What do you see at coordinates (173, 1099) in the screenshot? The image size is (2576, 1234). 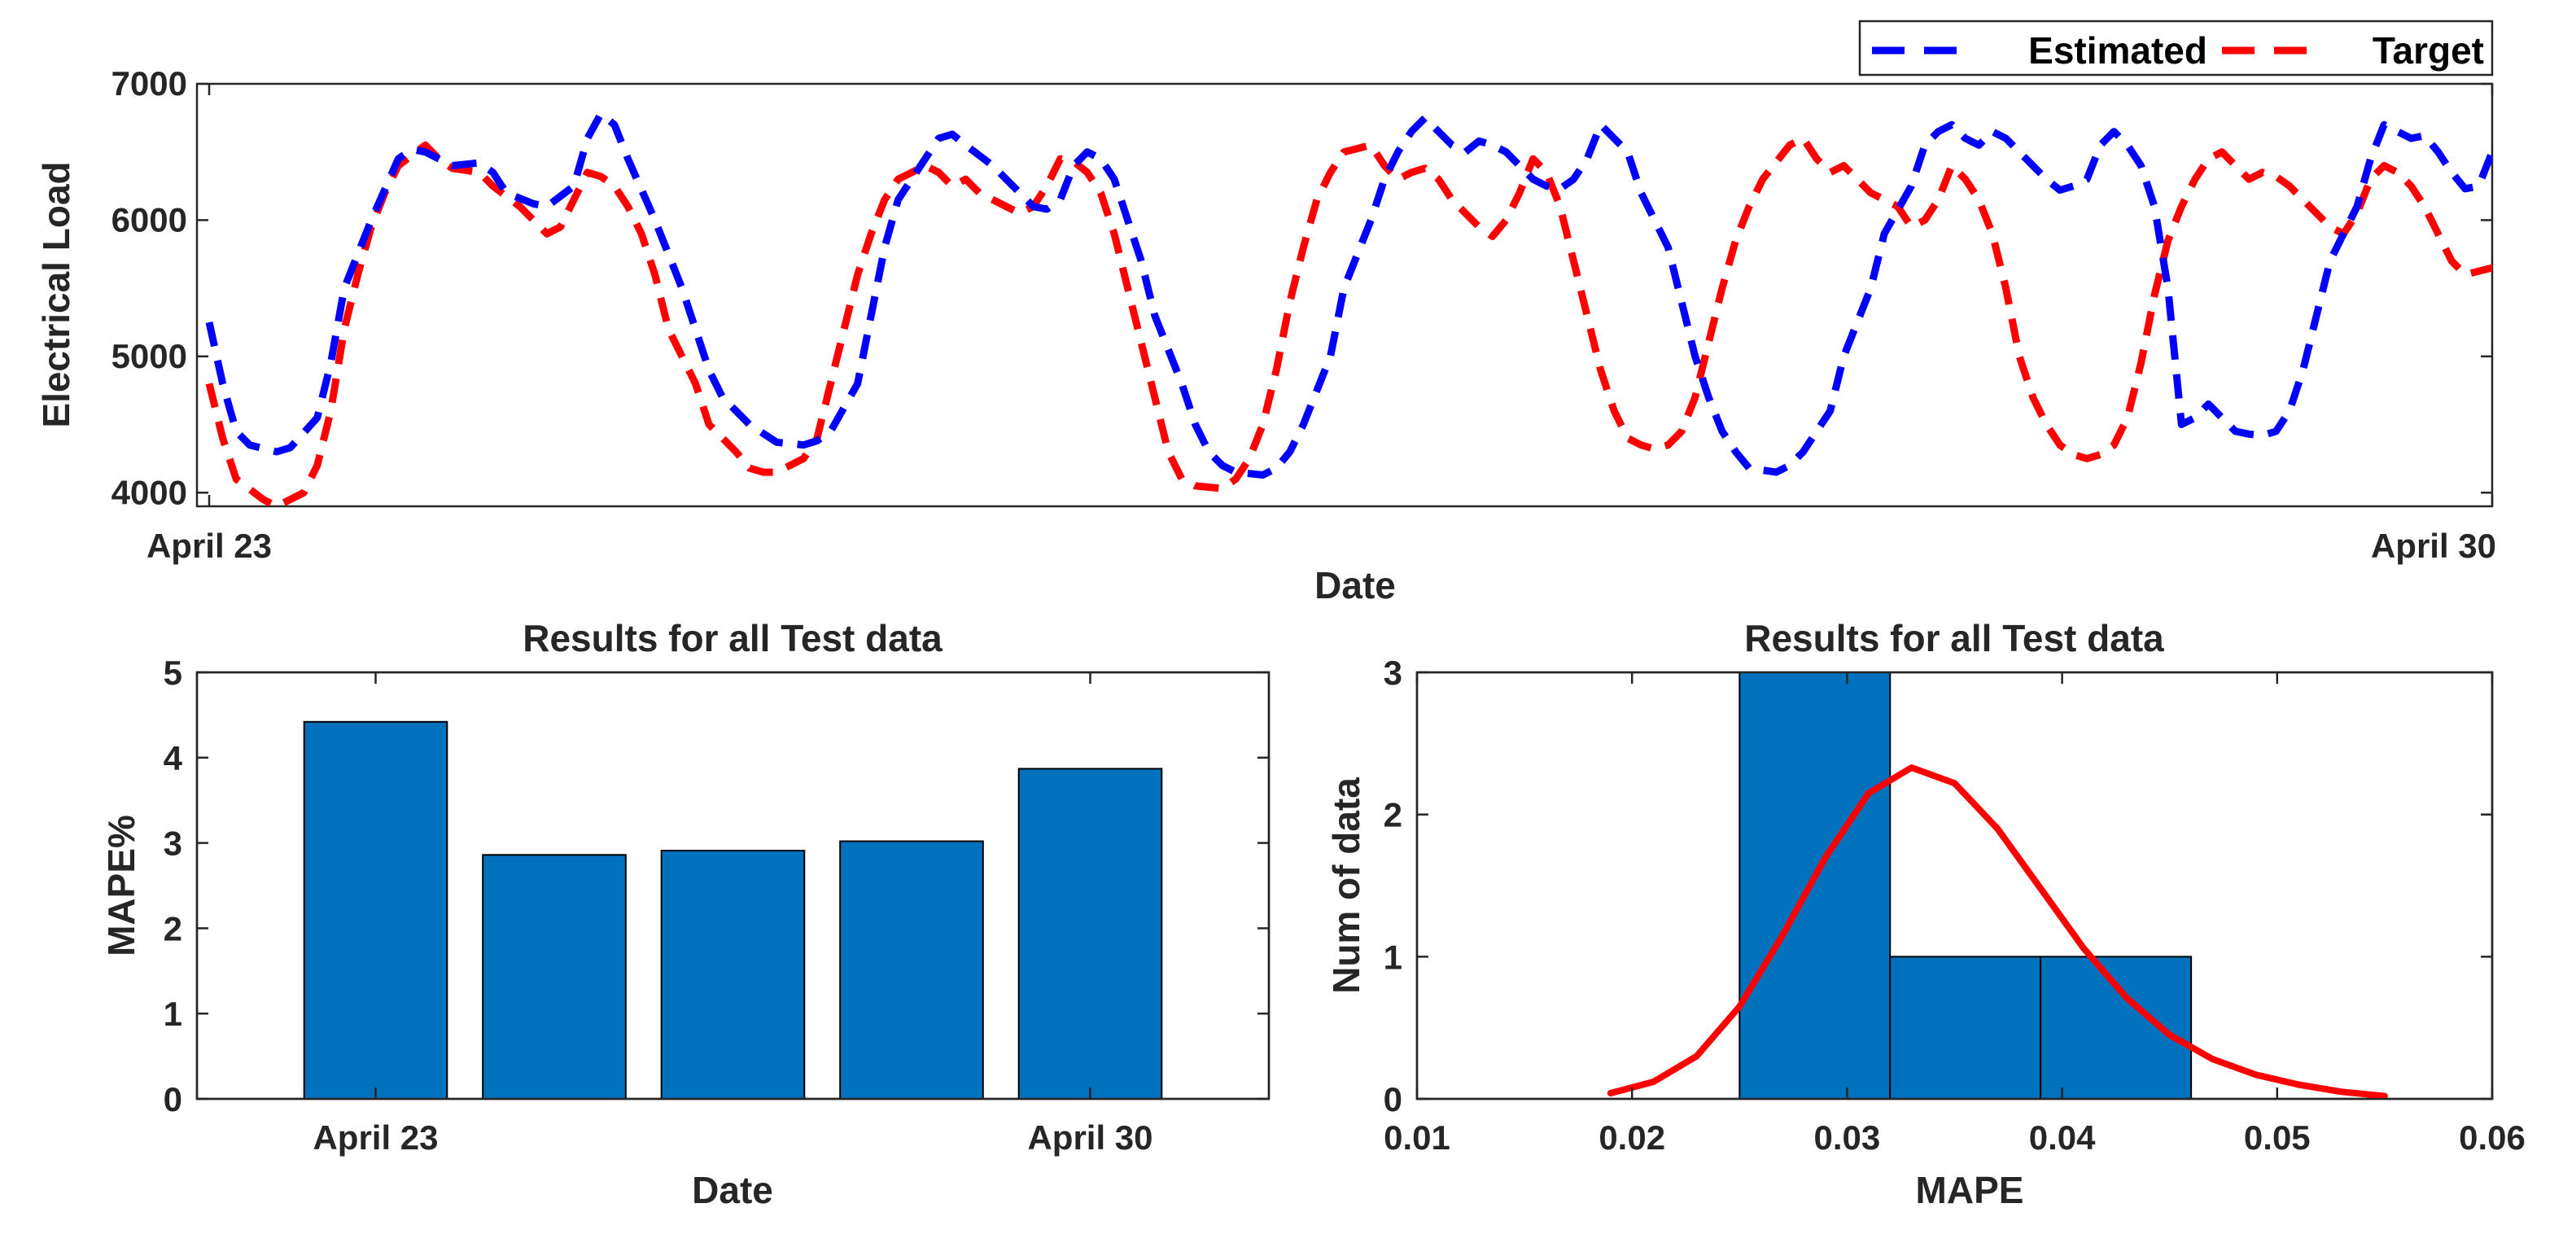 I see `mape-bar-y-tick-label: 0` at bounding box center [173, 1099].